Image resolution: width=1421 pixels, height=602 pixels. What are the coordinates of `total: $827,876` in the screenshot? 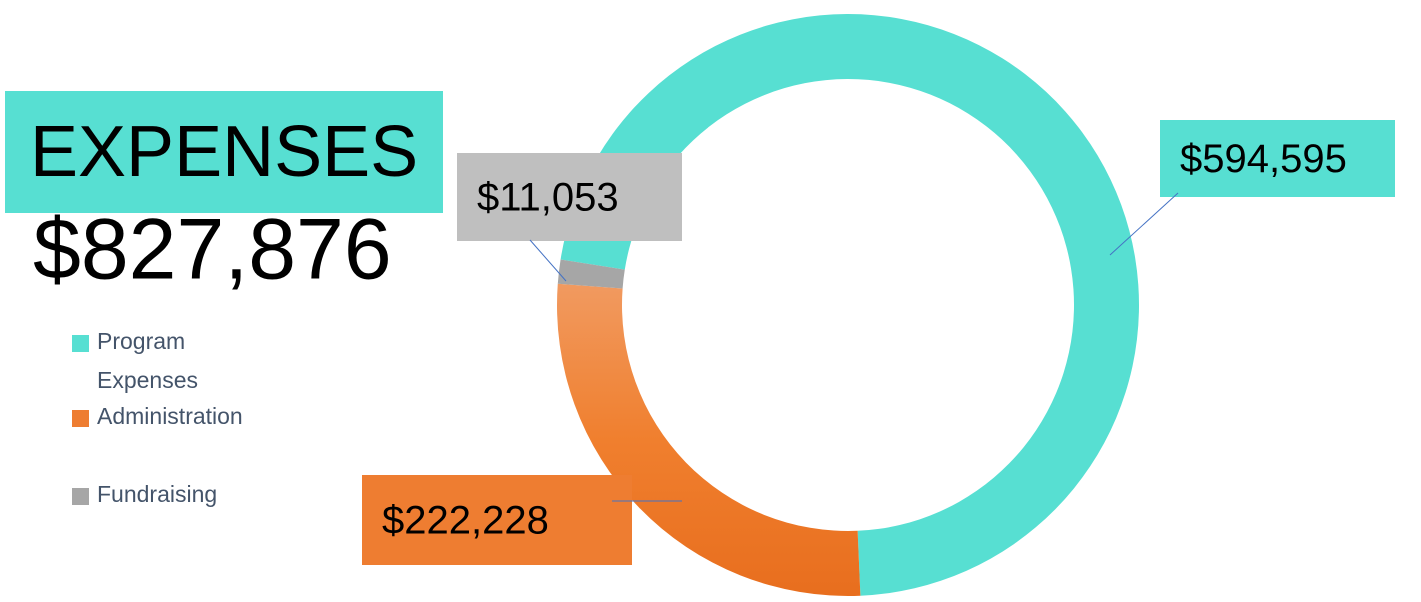 It's located at (212, 250).